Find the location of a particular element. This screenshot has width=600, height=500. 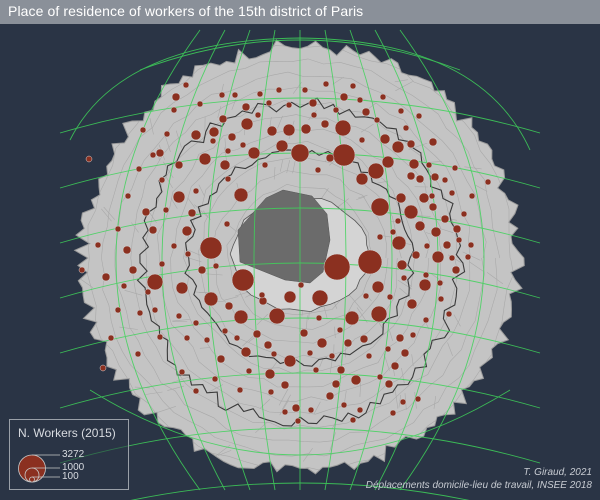

legend-circle-small is located at coordinates (32, 479).